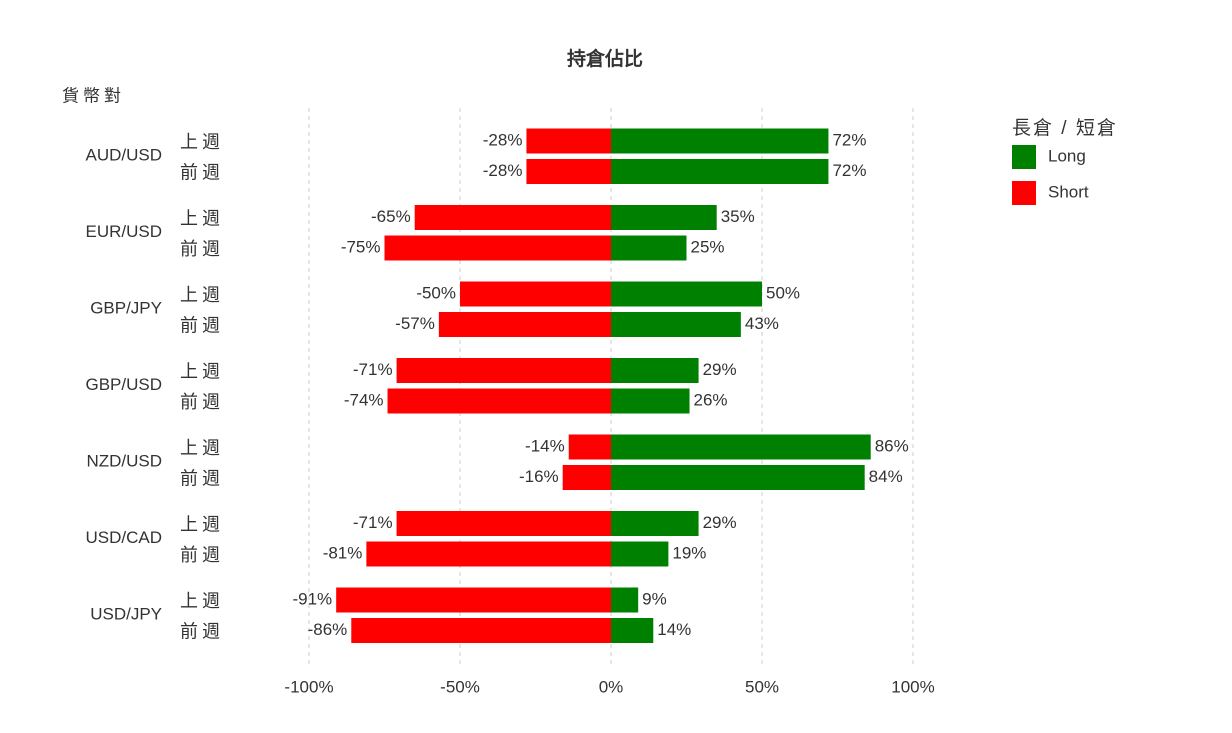 This screenshot has height=733, width=1232. What do you see at coordinates (738, 216) in the screenshot?
I see `data-label: 35%` at bounding box center [738, 216].